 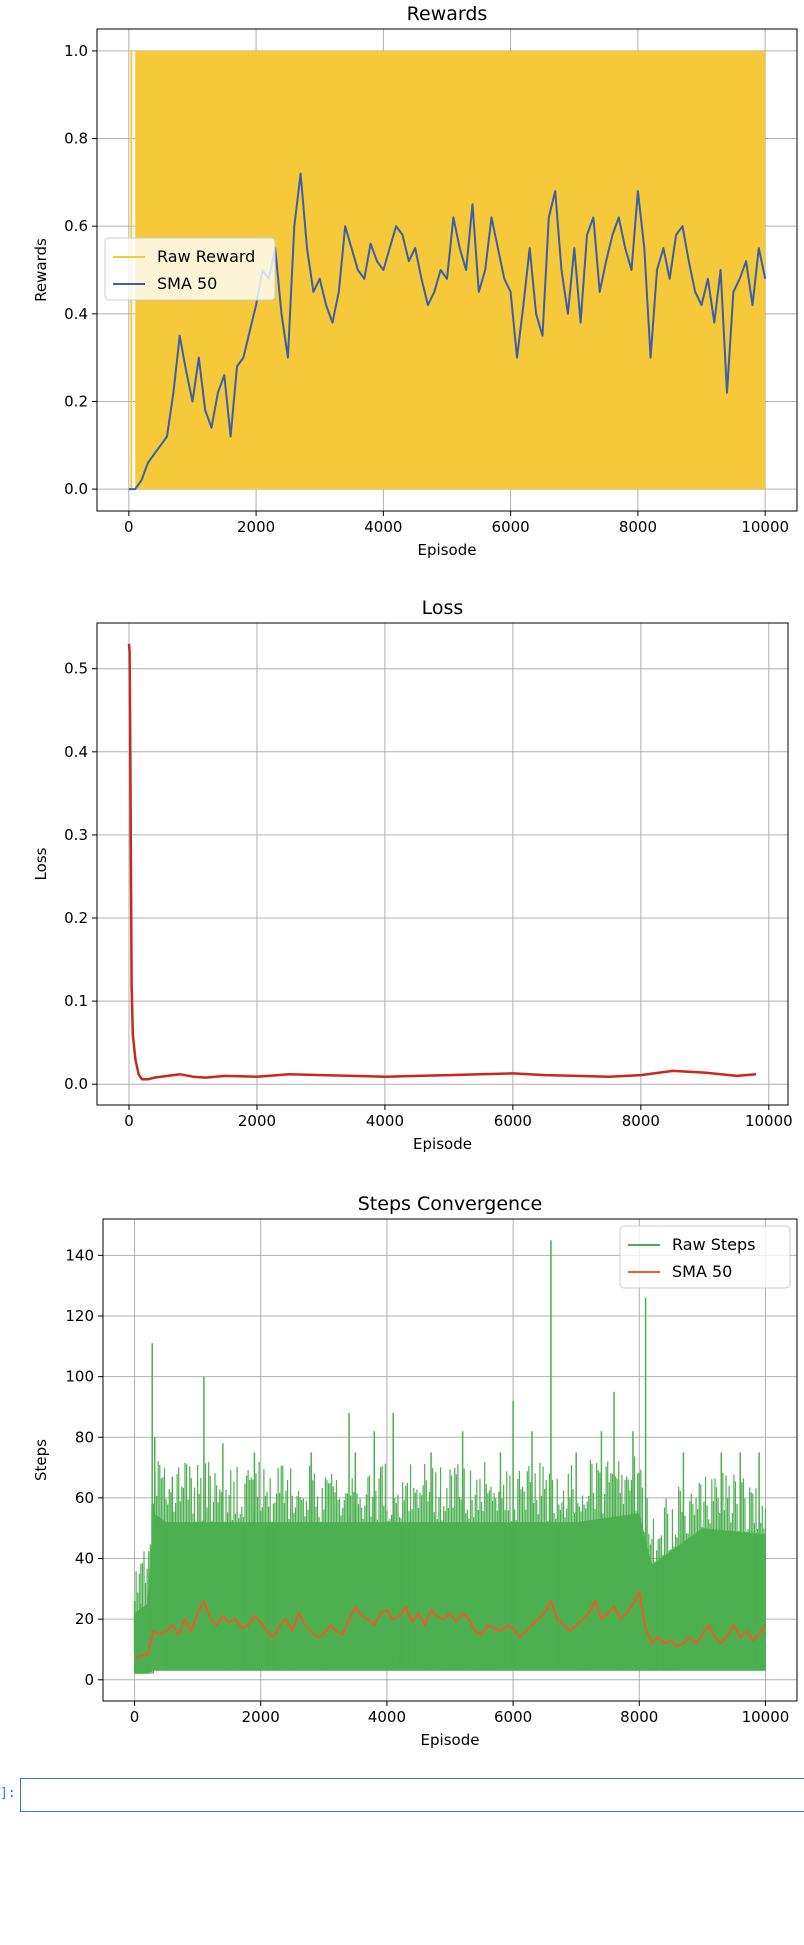 What do you see at coordinates (206, 256) in the screenshot?
I see `legend-label: Raw Reward` at bounding box center [206, 256].